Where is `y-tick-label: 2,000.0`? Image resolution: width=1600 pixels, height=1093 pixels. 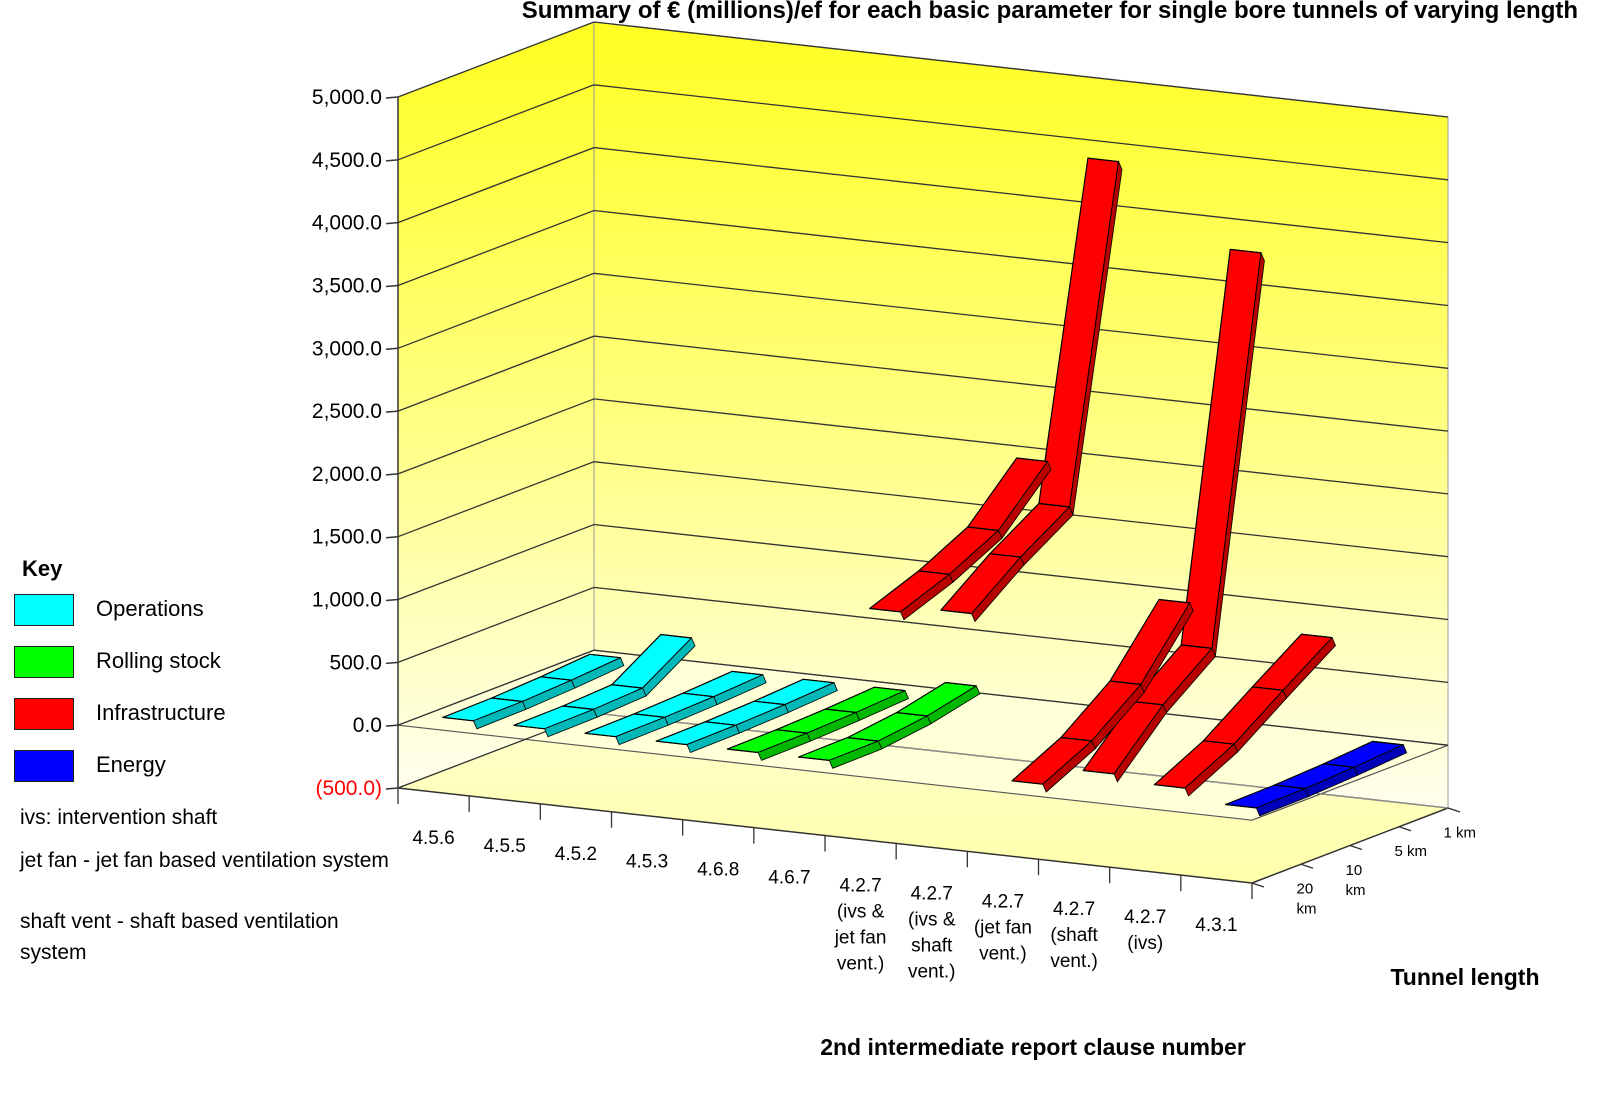
y-tick-label: 2,000.0 is located at coordinates (347, 474).